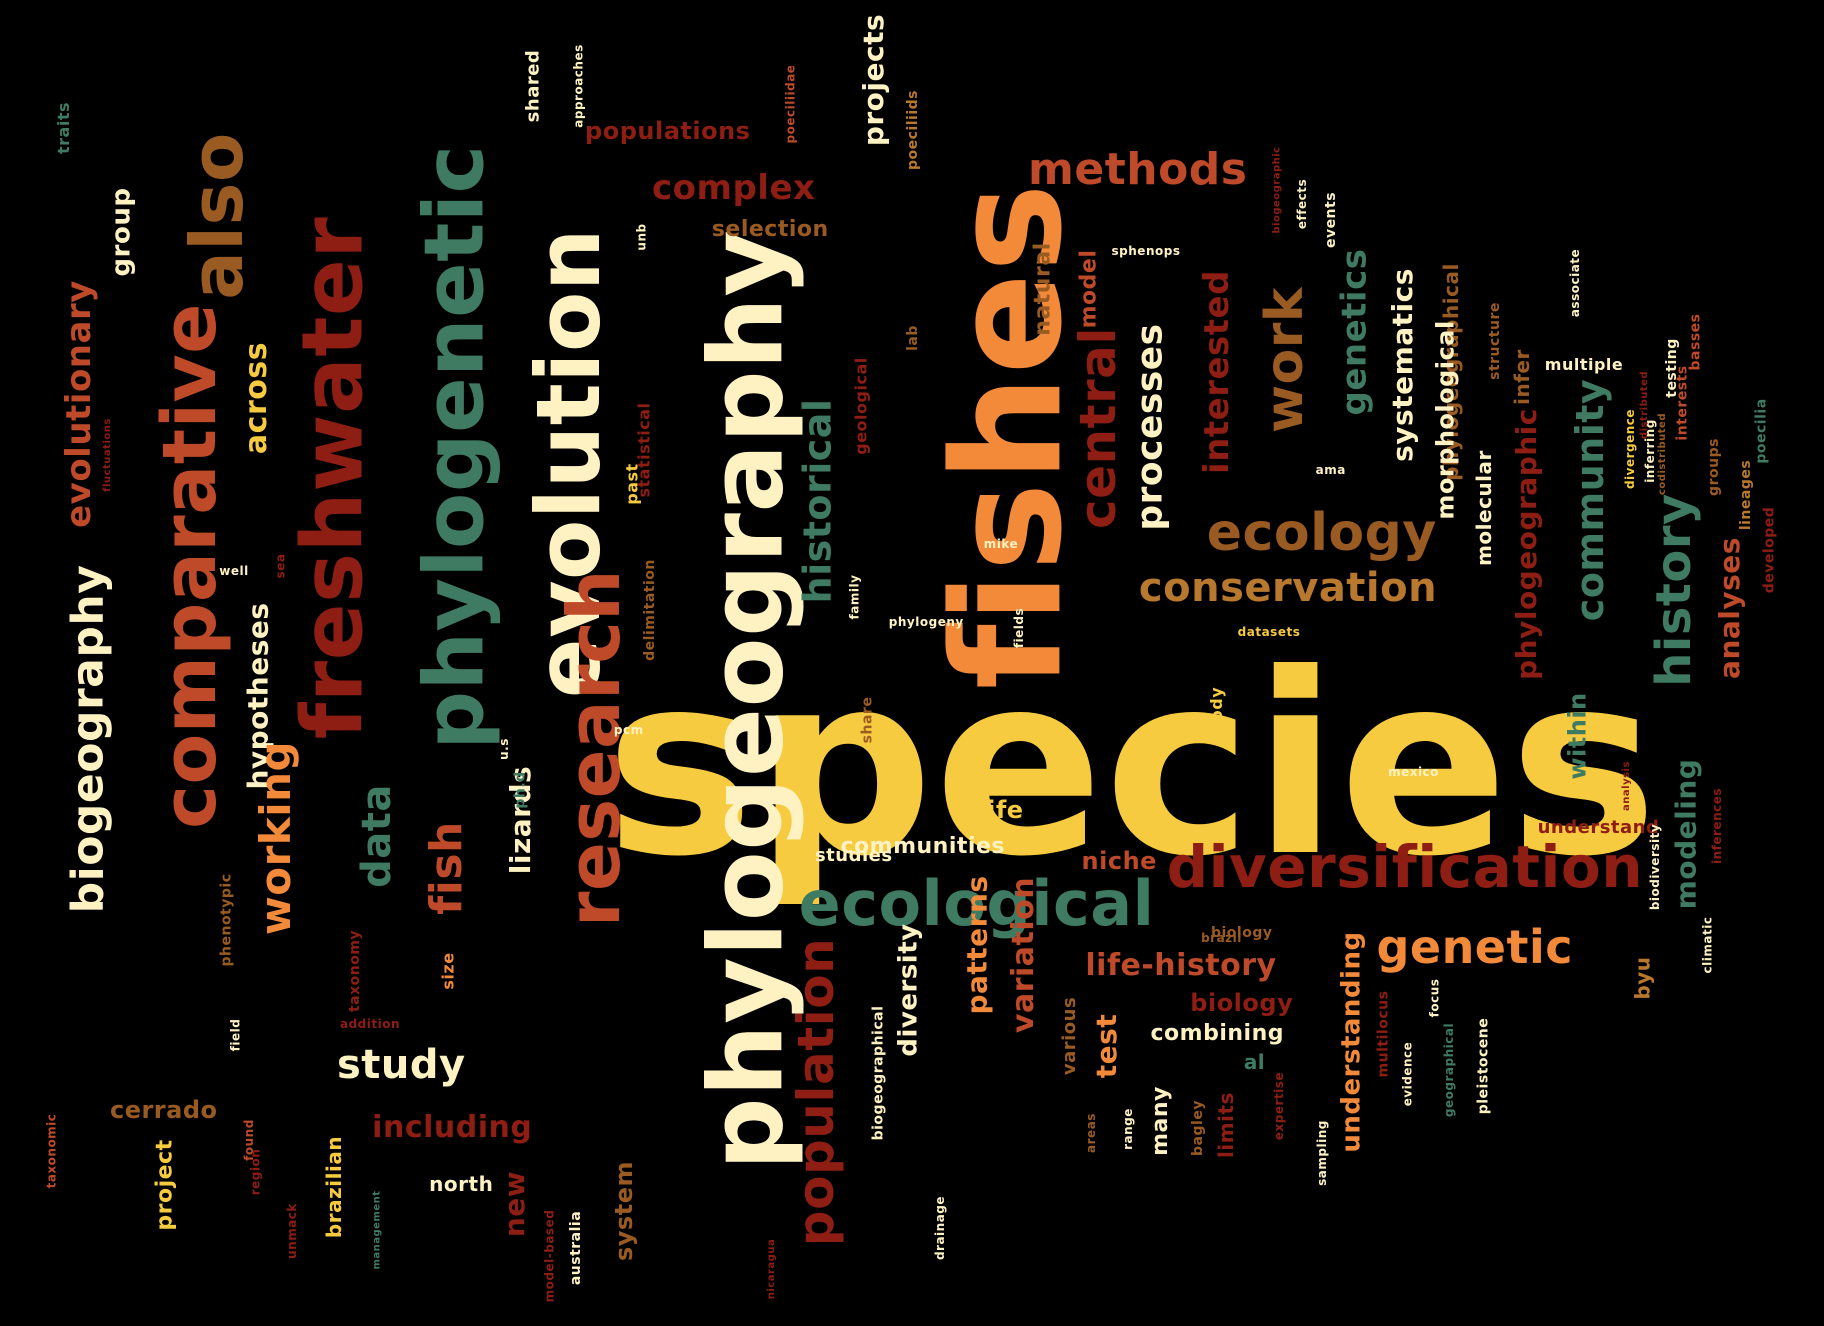 The image size is (1824, 1326). I want to click on word-study: study, so click(401, 1065).